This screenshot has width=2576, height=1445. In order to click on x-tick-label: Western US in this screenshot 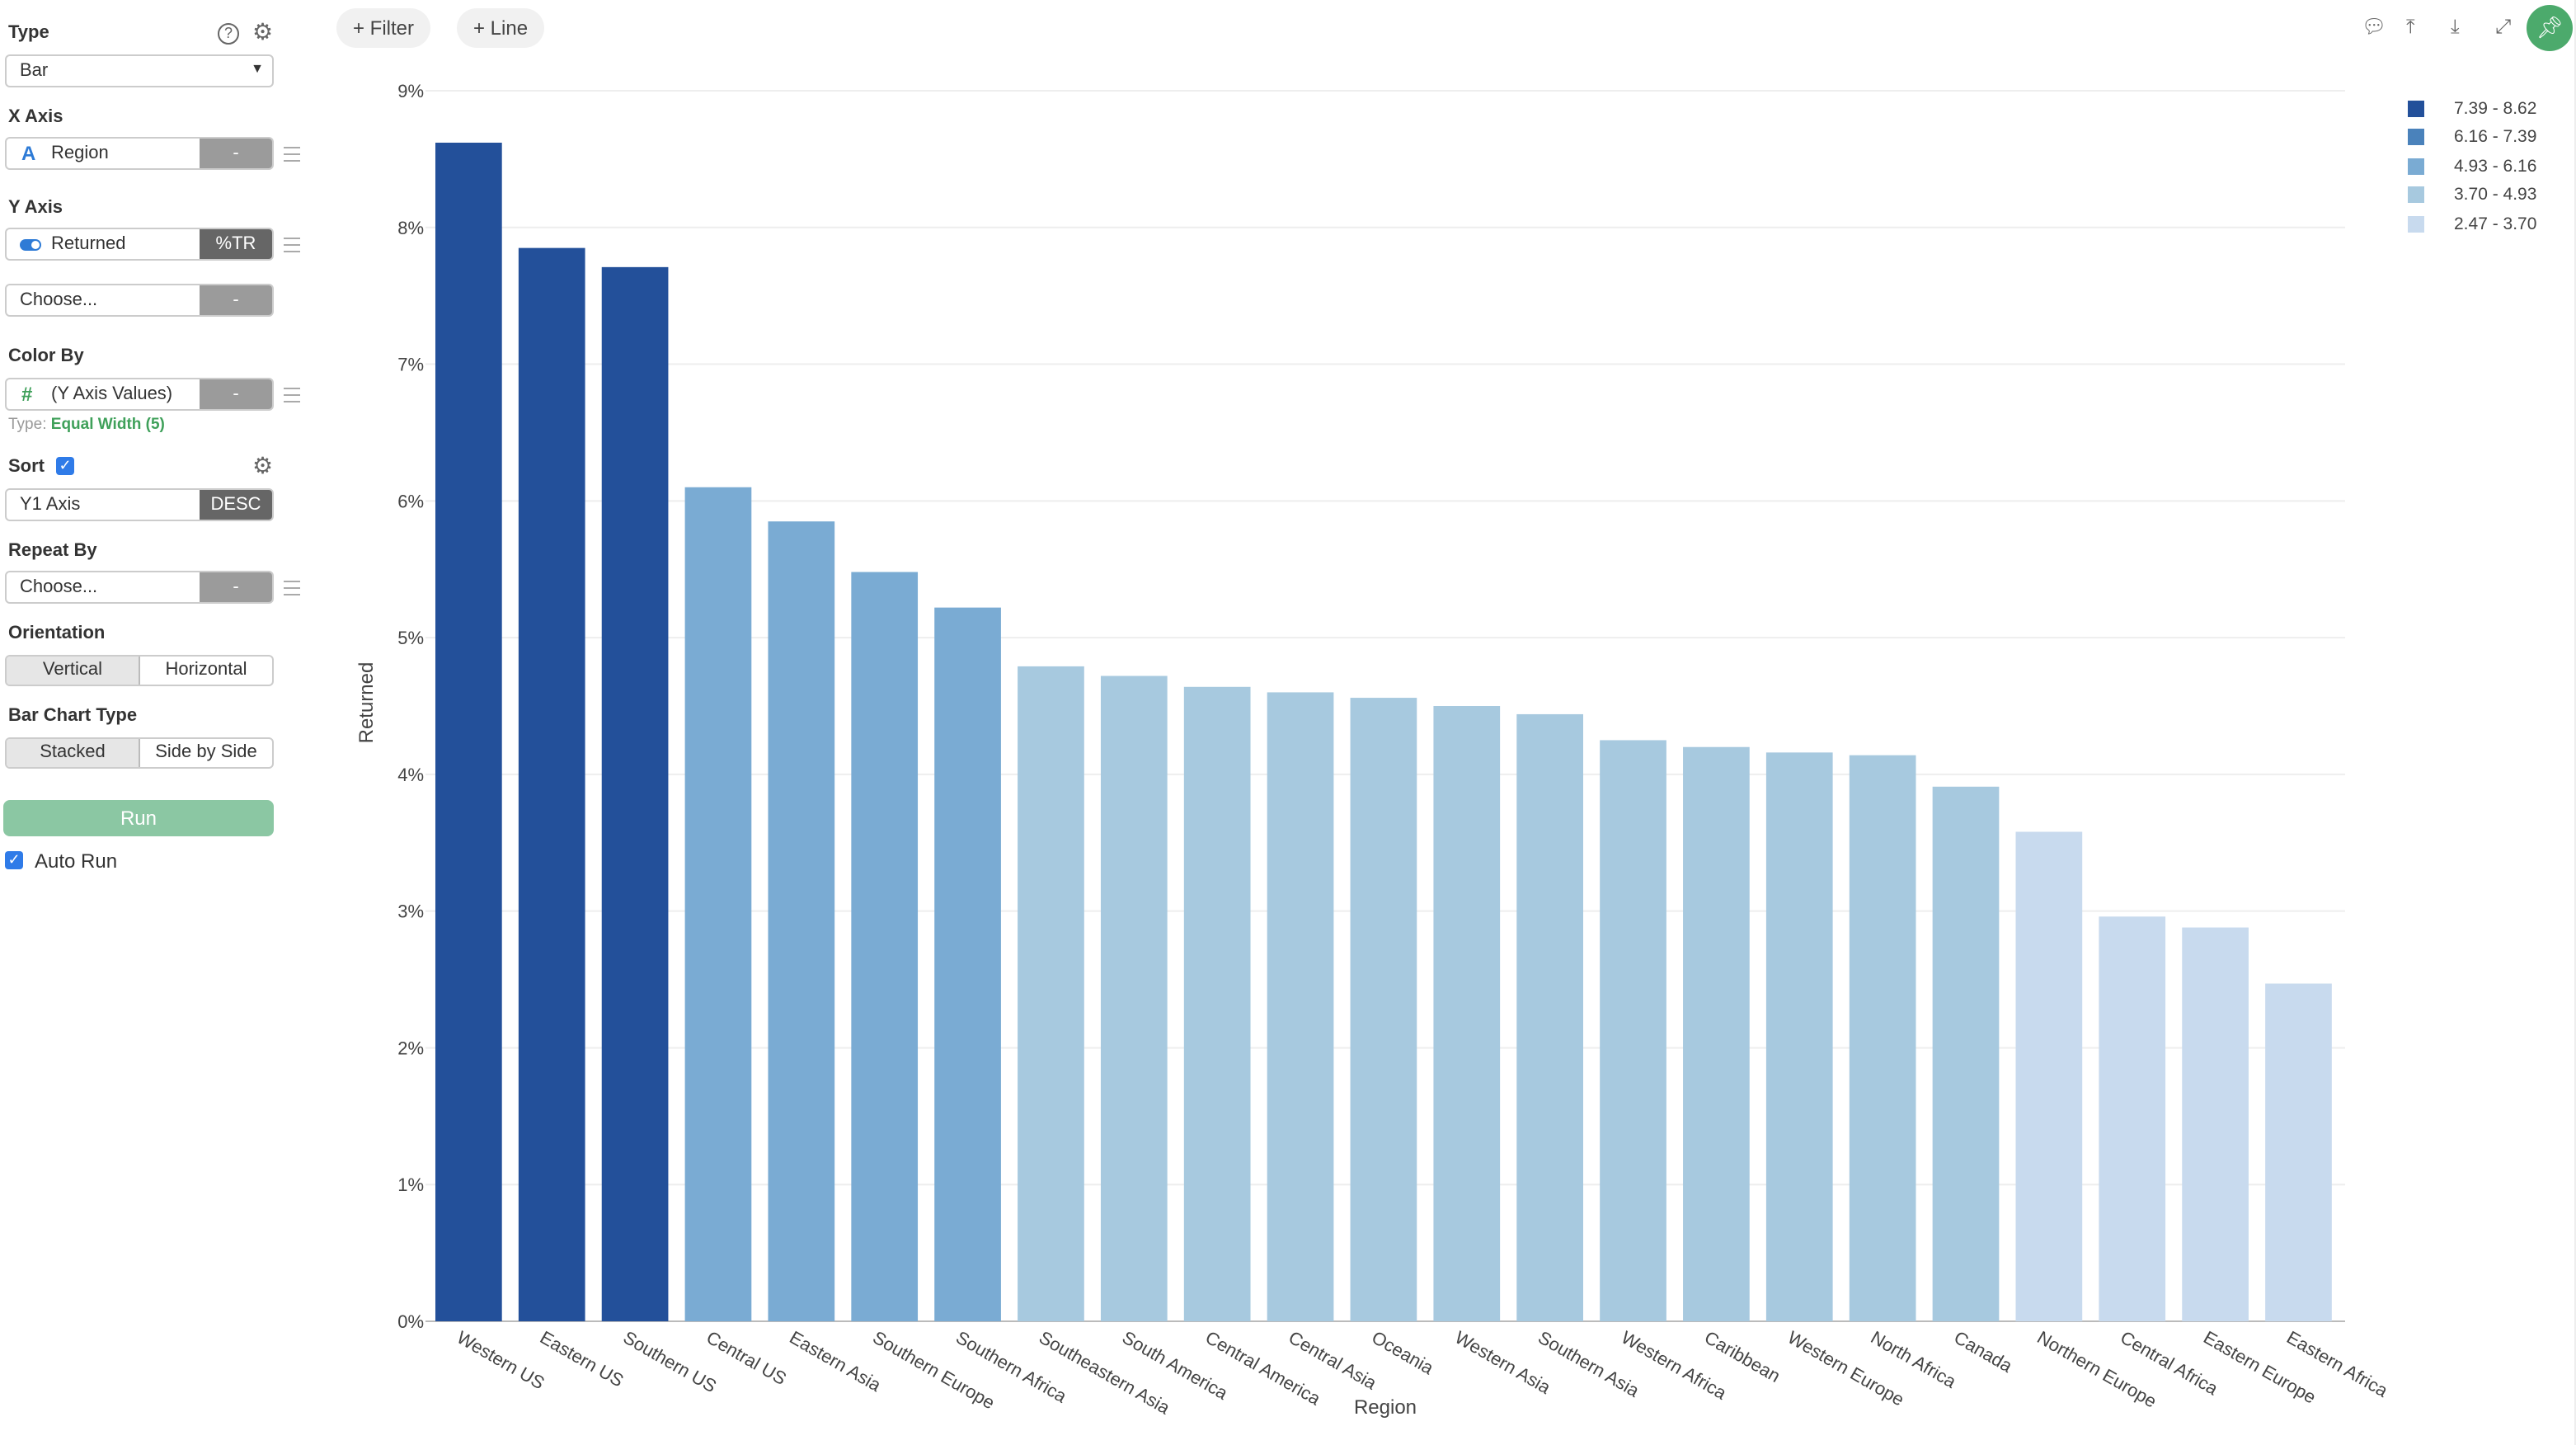, I will do `click(501, 1360)`.